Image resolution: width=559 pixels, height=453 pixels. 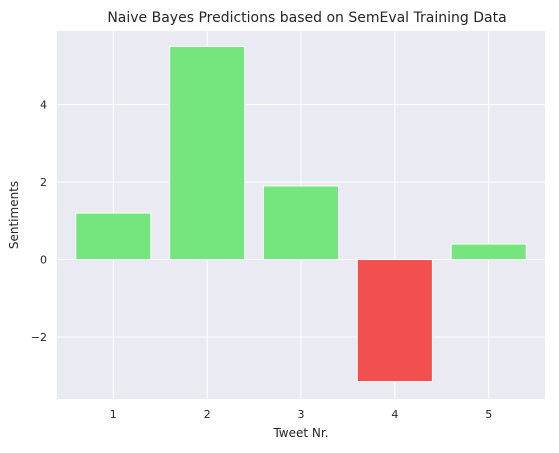 What do you see at coordinates (14, 215) in the screenshot?
I see `y-axis-label: Sentiments` at bounding box center [14, 215].